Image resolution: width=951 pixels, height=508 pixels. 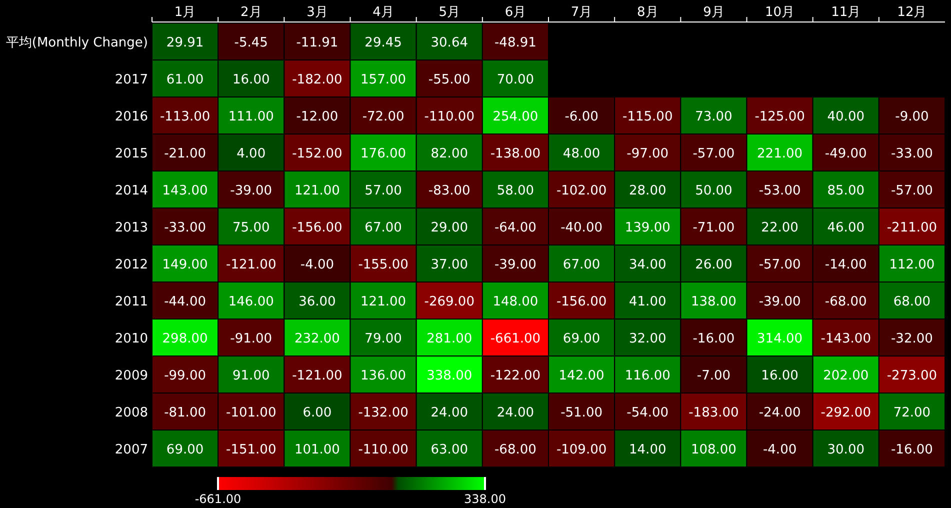 I want to click on data-label: 46.00, so click(x=845, y=228).